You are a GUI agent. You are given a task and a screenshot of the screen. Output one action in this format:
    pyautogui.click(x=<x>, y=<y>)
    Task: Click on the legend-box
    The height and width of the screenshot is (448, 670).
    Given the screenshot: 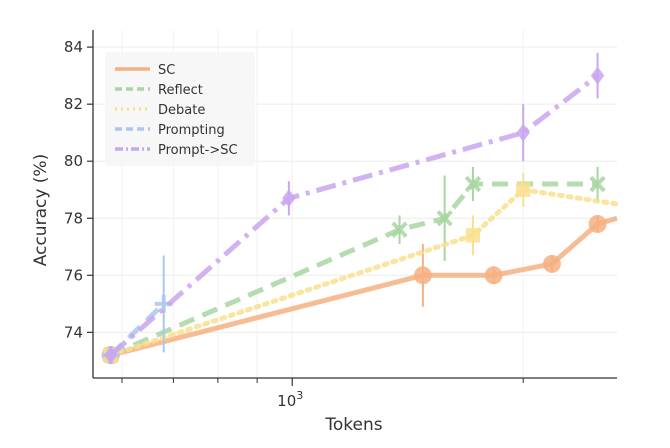 What is the action you would take?
    pyautogui.click(x=180, y=109)
    